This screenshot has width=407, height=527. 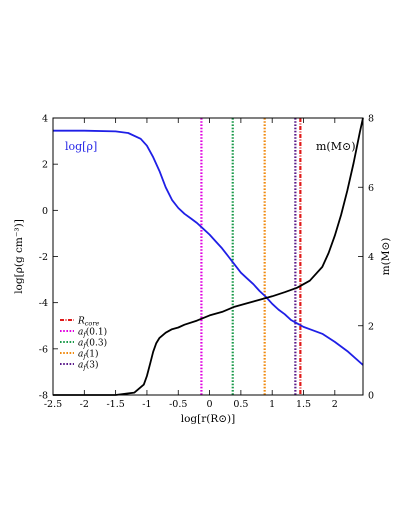 What do you see at coordinates (251, 256) in the screenshot?
I see `vertical-lines` at bounding box center [251, 256].